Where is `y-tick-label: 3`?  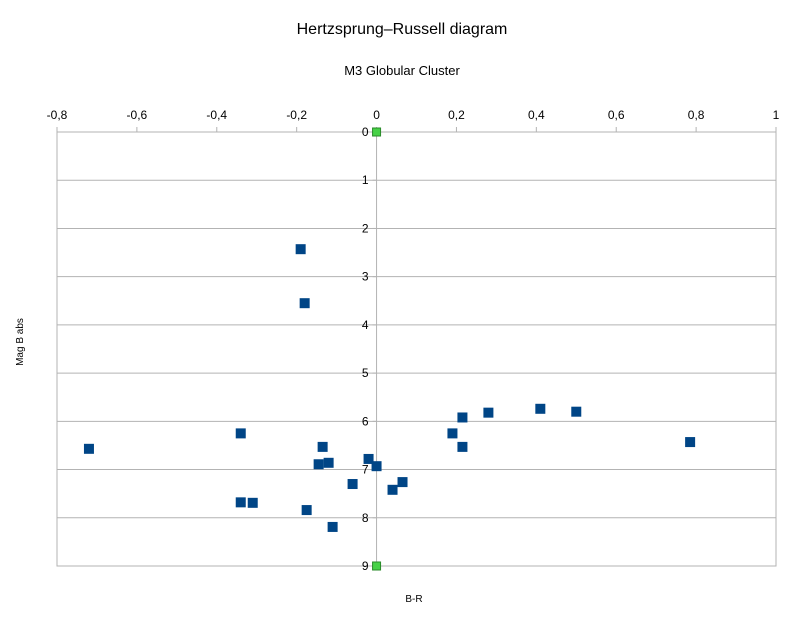 y-tick-label: 3 is located at coordinates (365, 277).